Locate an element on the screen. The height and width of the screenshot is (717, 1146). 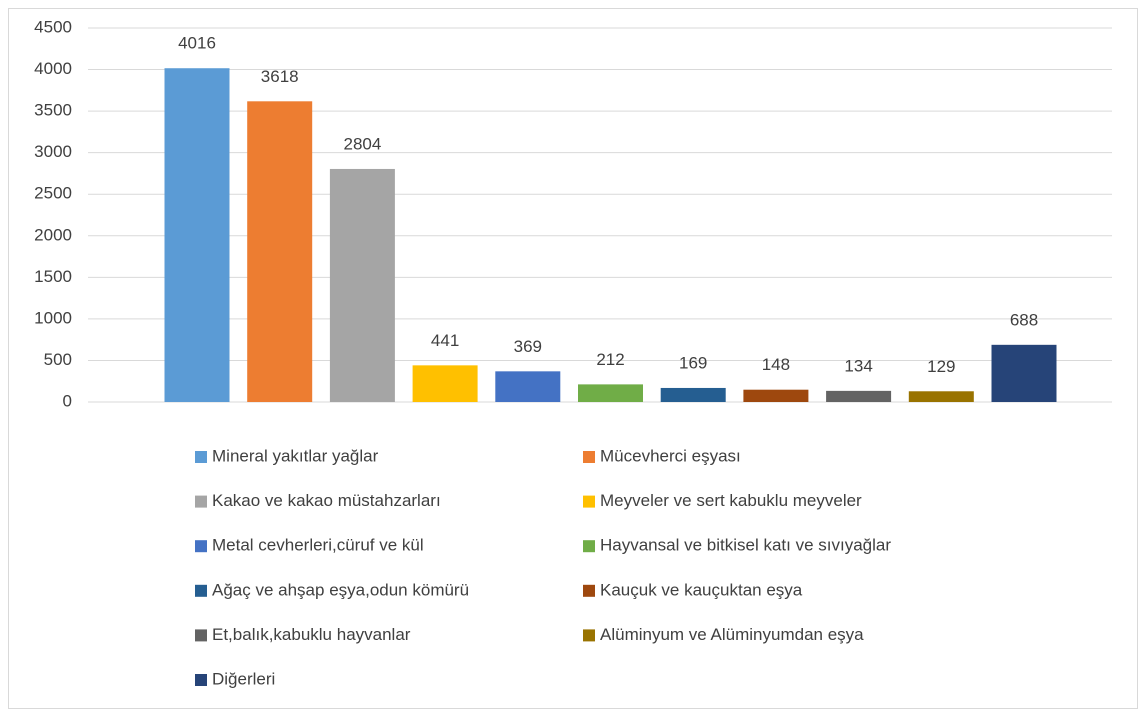
y-tick-label: 1000 is located at coordinates (53, 317).